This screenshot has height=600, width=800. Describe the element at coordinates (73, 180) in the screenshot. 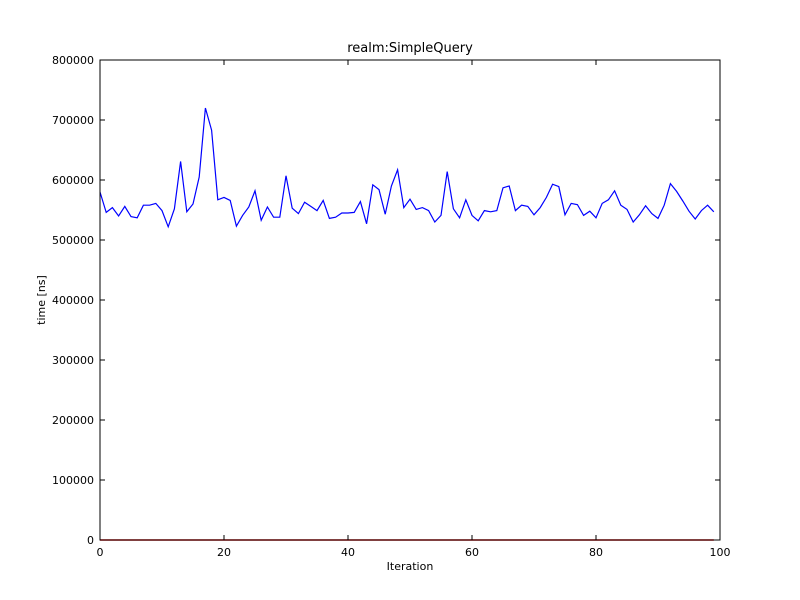

I see `y-tick-label: 600000` at that location.